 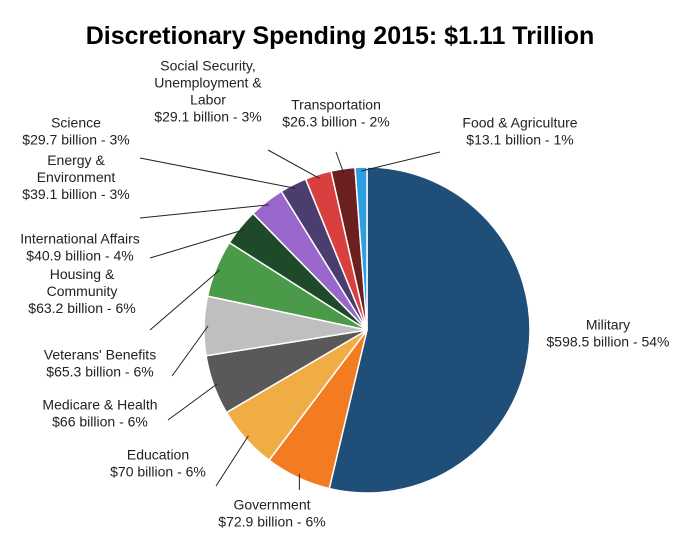 What do you see at coordinates (608, 333) in the screenshot?
I see `slice-label-military: Military $598.5 billion - 54%` at bounding box center [608, 333].